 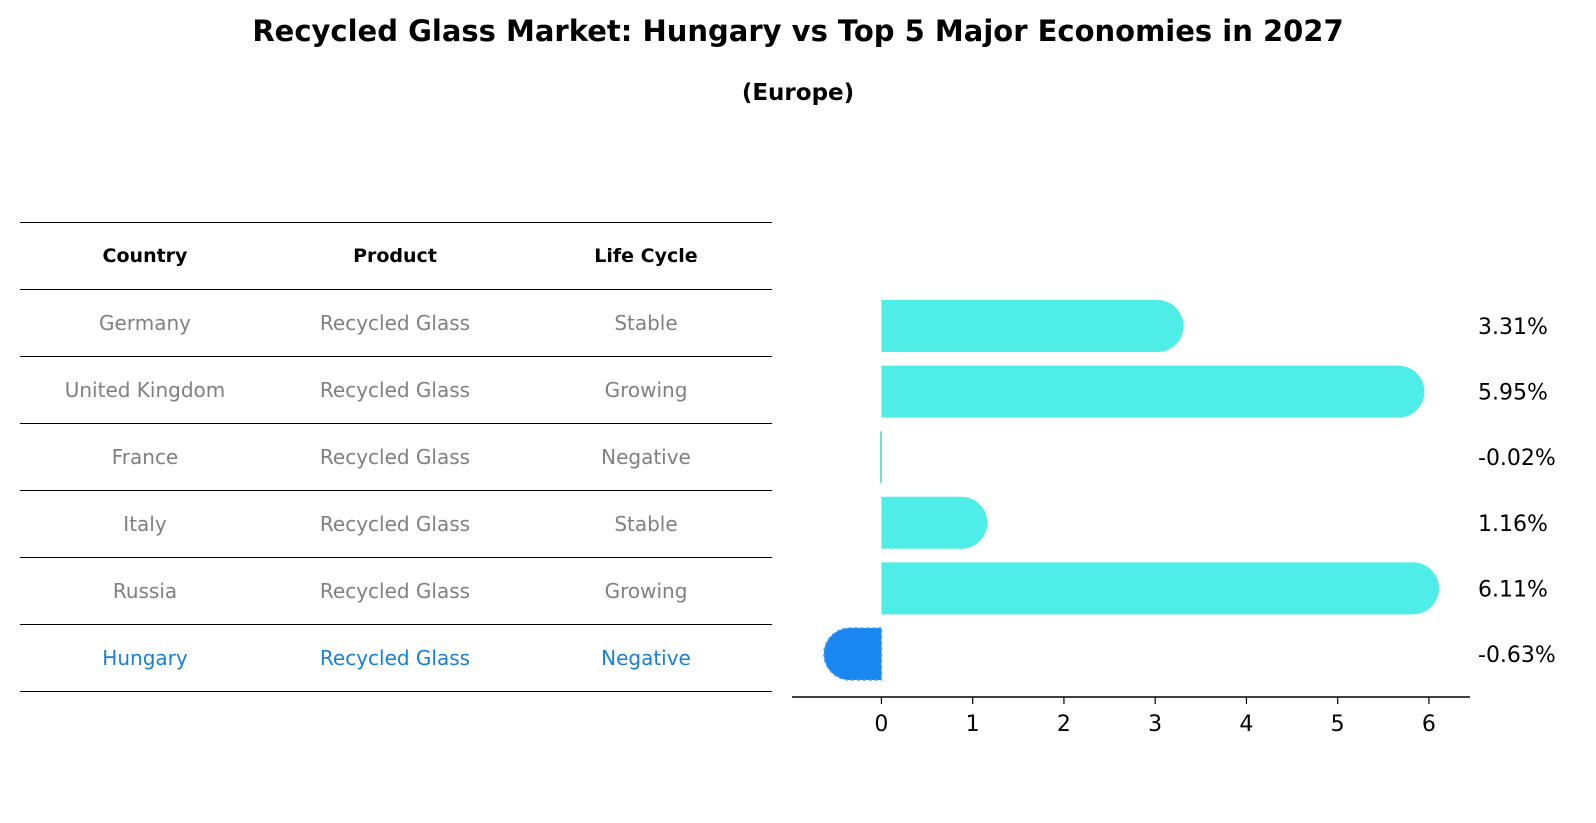 I want to click on cell-country: Russia, so click(x=145, y=591).